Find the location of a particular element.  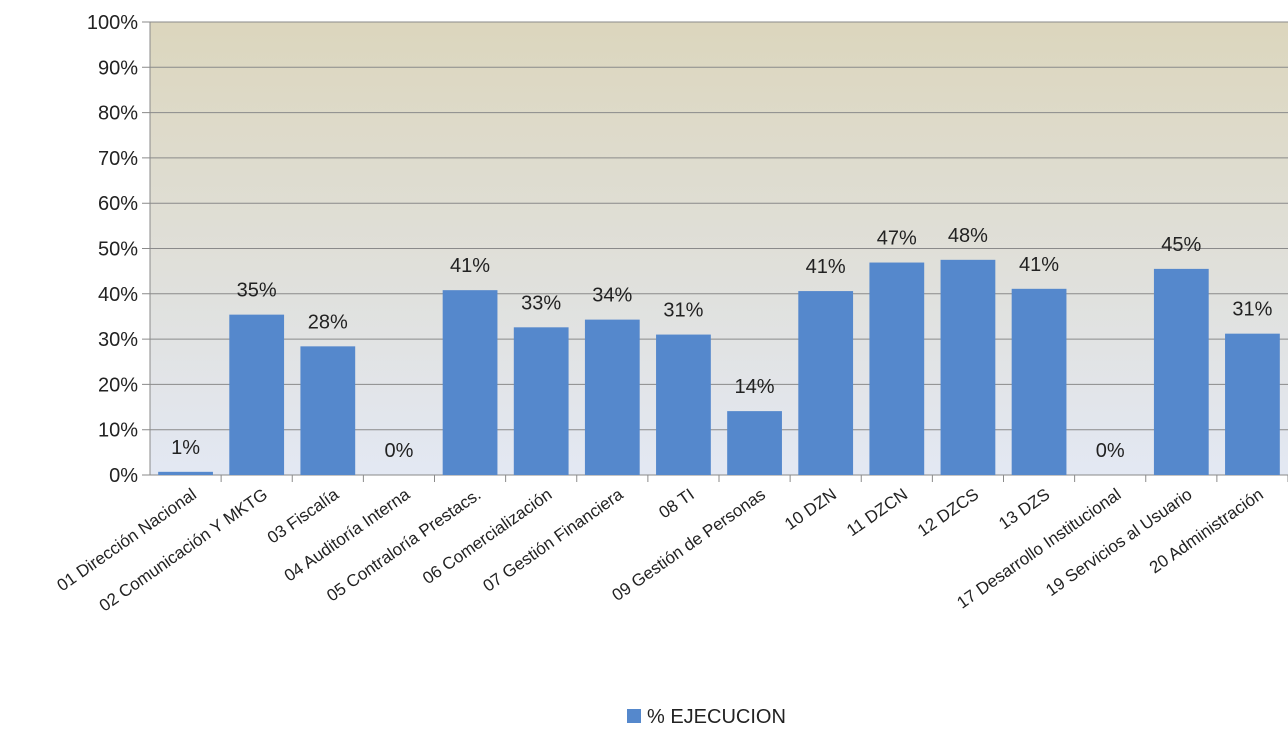

y-tick-label: 100% is located at coordinates (112, 23).